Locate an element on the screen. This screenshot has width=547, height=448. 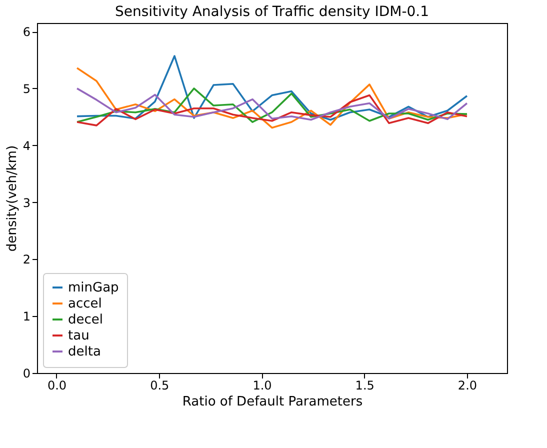
y-axis-title: density(veh/km) is located at coordinates (12, 198).